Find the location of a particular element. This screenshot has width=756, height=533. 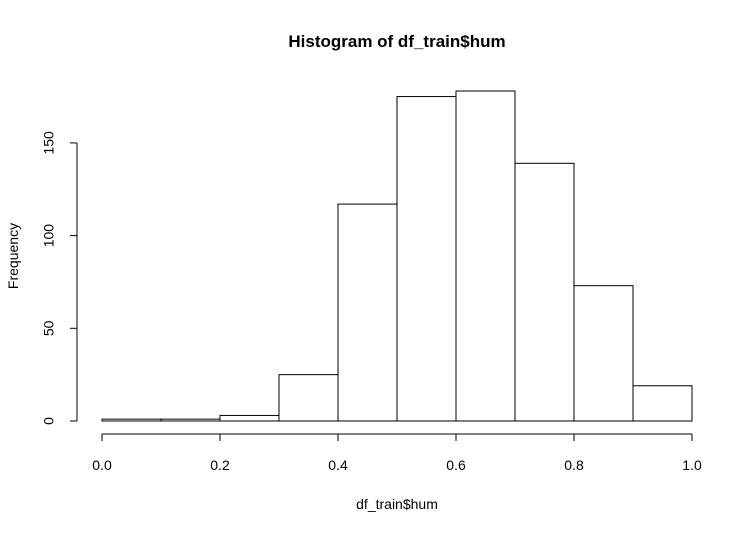

x-axis-label: df_train$hum is located at coordinates (397, 504).